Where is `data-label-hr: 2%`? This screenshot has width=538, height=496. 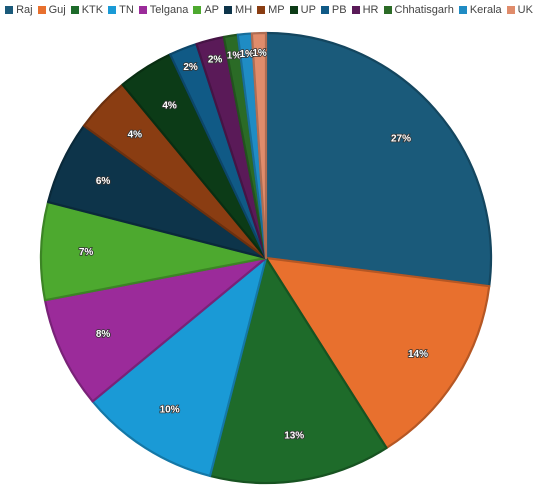
data-label-hr: 2% is located at coordinates (215, 59).